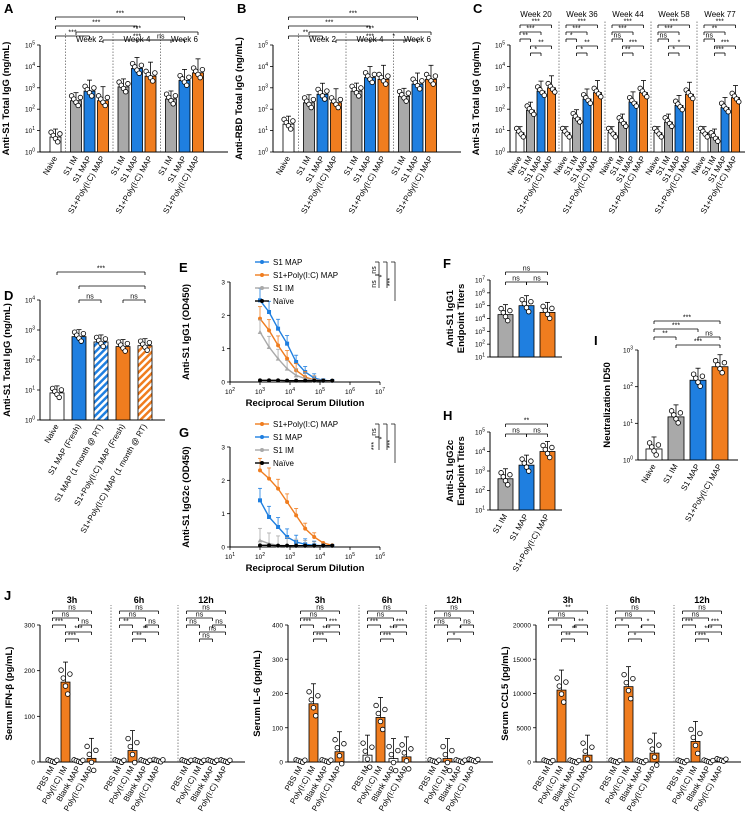  I want to click on group-label: Week 6, so click(185, 39).